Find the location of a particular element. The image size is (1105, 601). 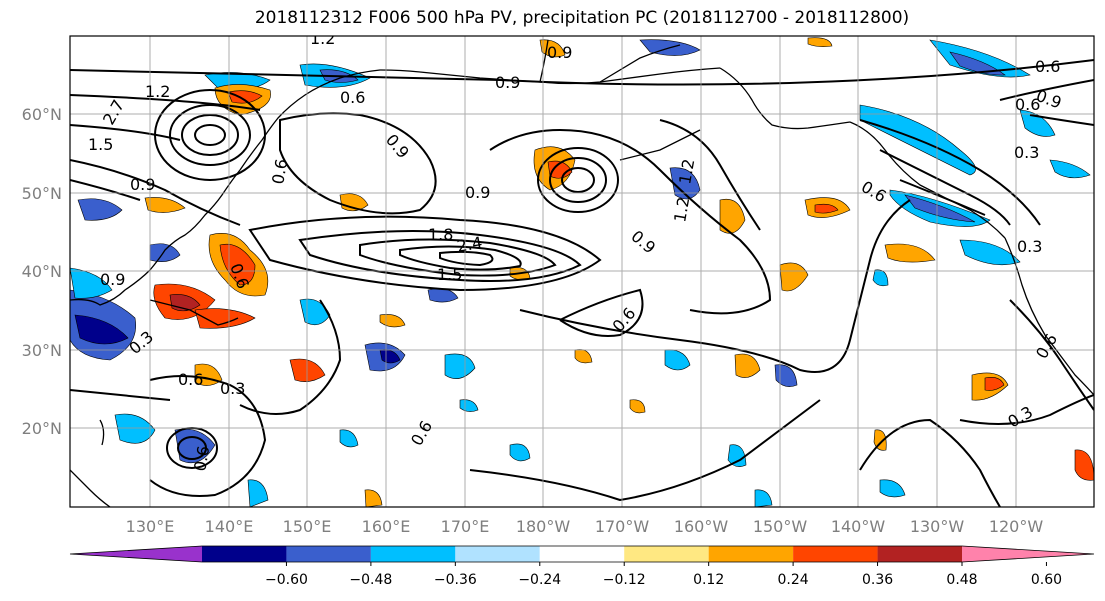

colorbar-tick-label: −0.60 is located at coordinates (286, 580).